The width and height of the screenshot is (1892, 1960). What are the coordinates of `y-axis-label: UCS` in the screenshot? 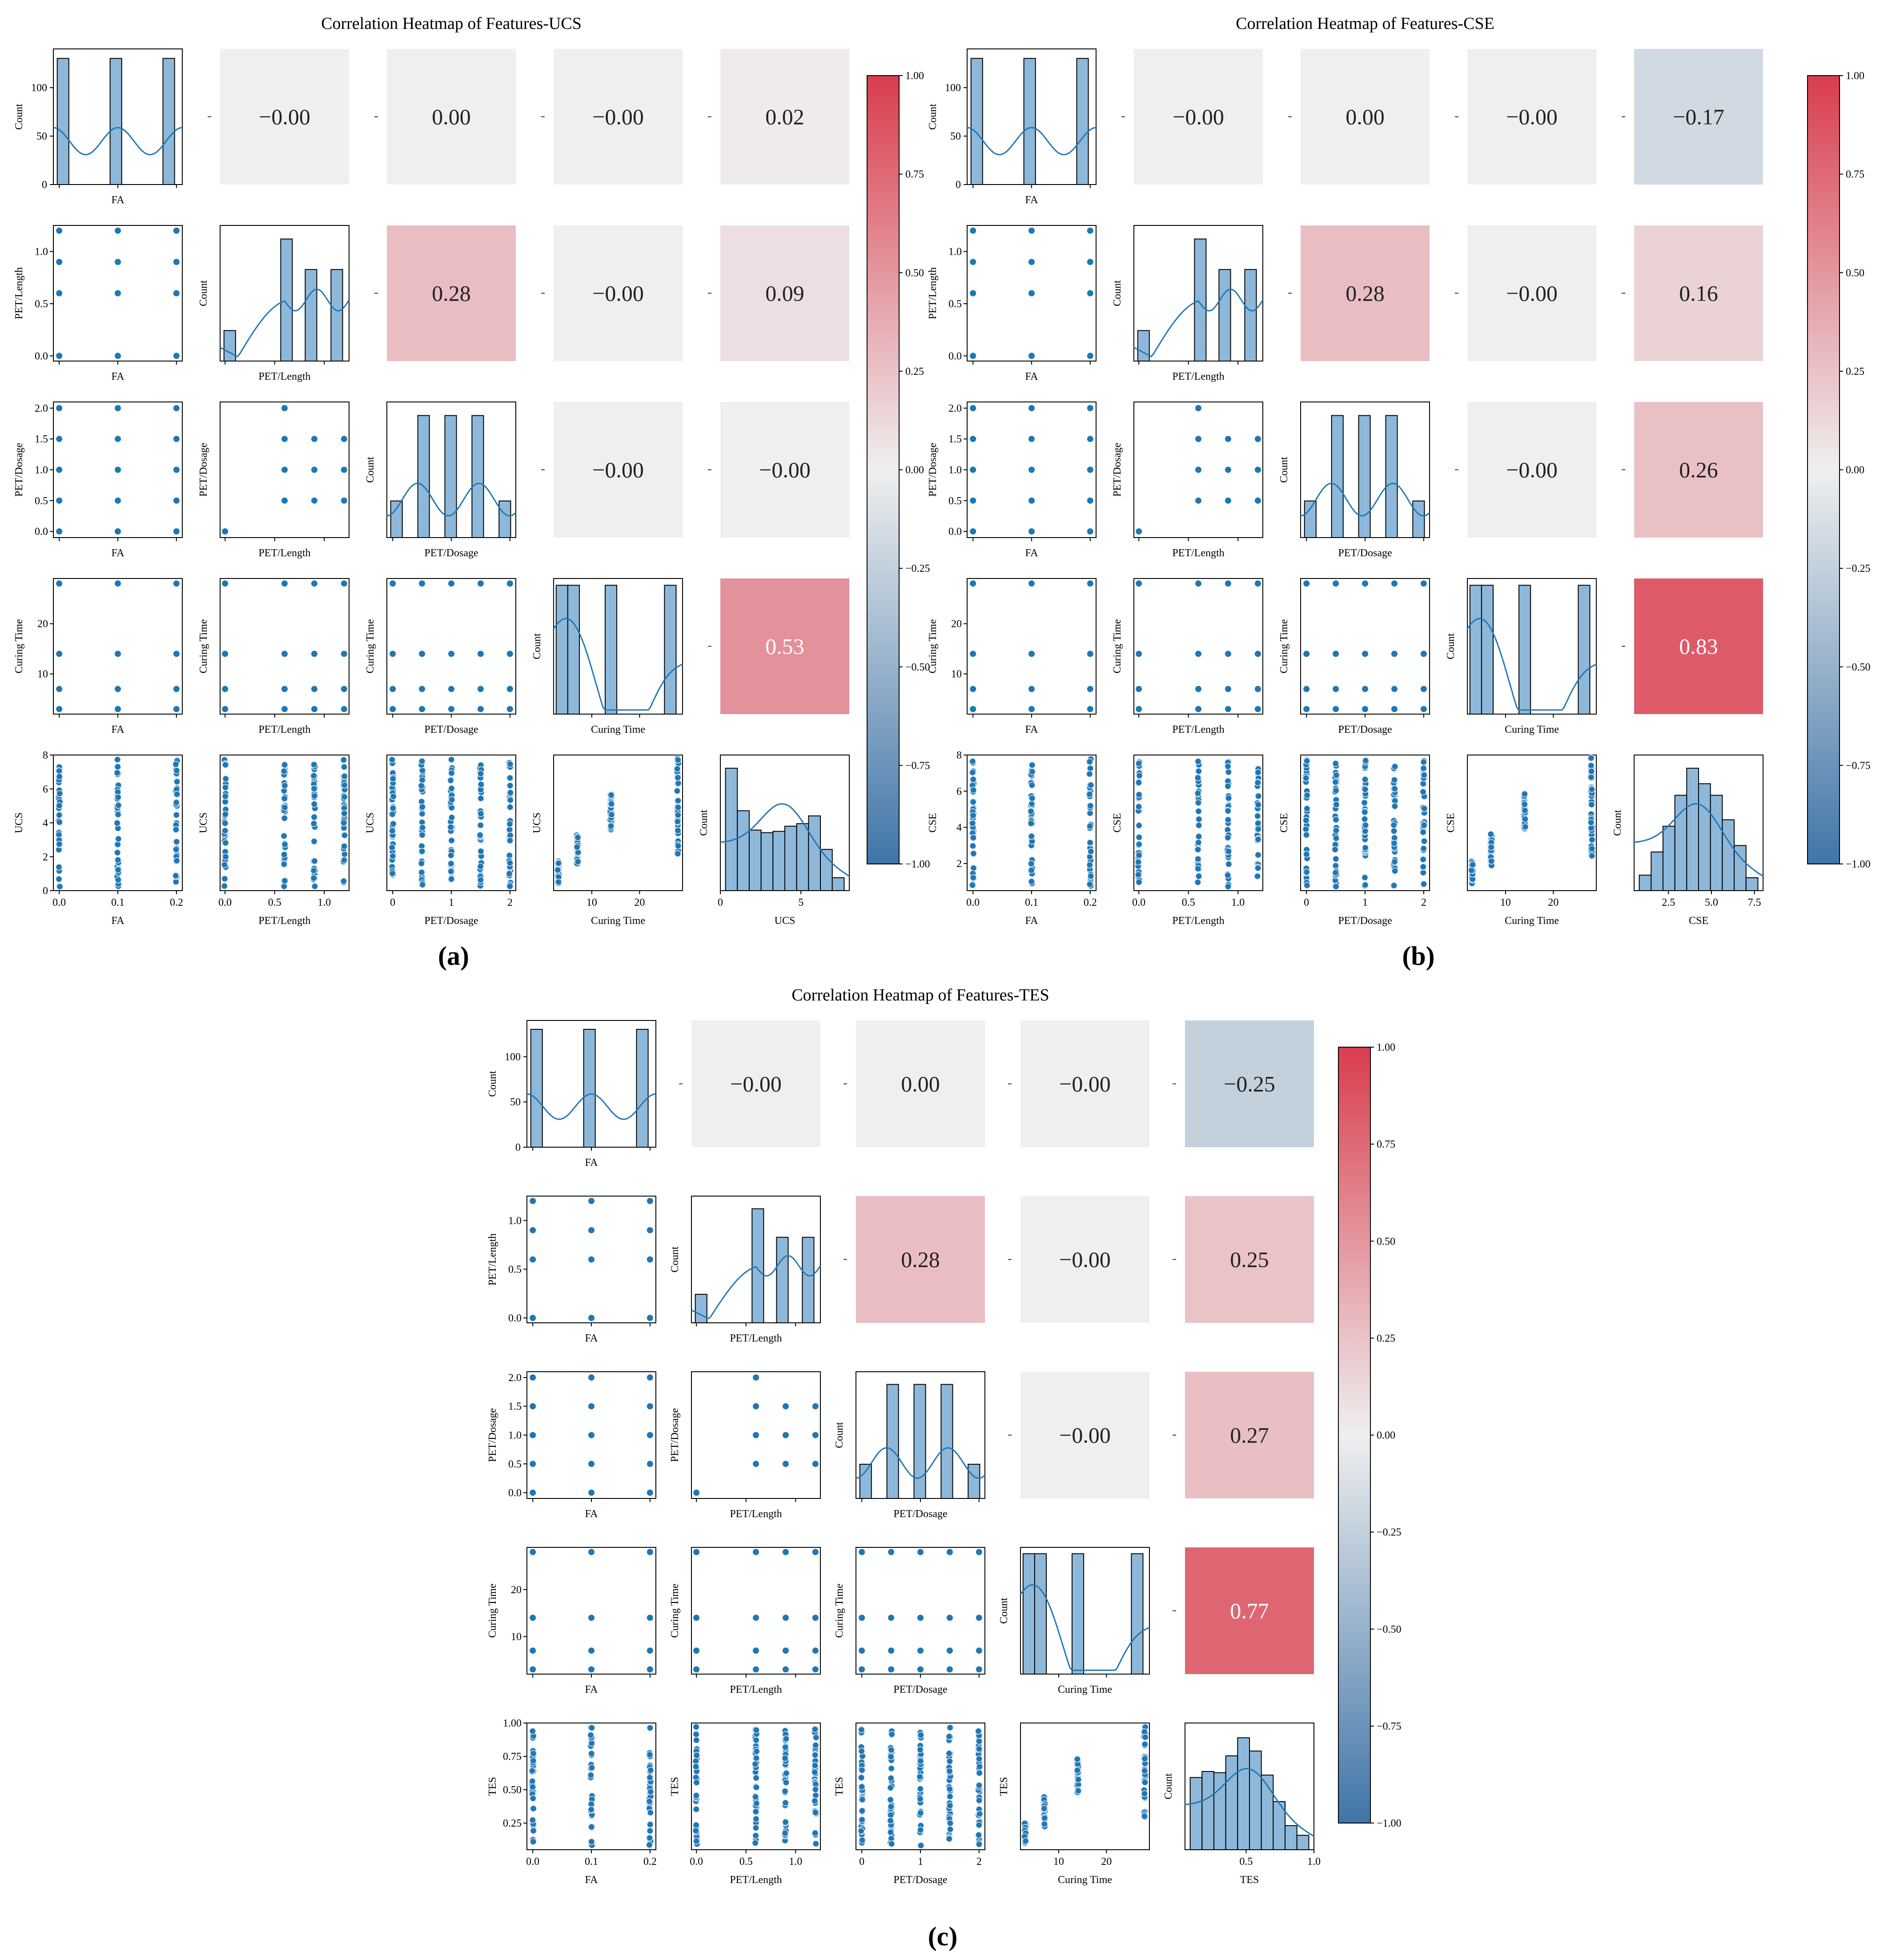 It's located at (370, 822).